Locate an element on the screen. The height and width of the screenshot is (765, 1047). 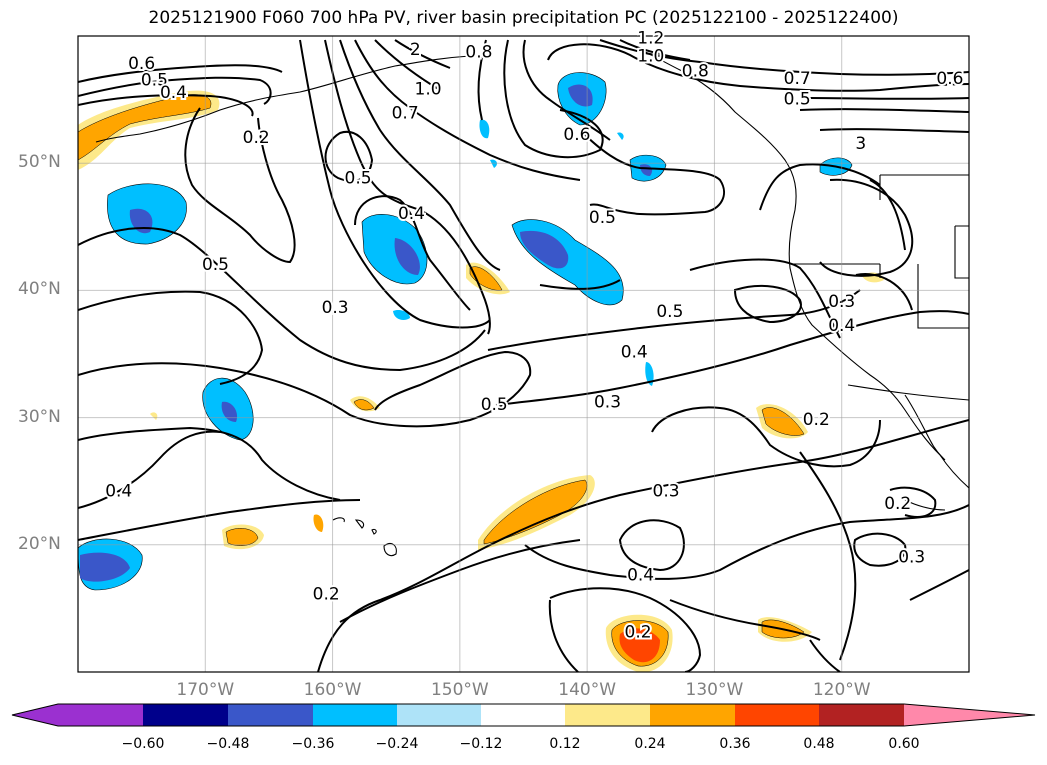
longitude-label: 160°W is located at coordinates (332, 690).